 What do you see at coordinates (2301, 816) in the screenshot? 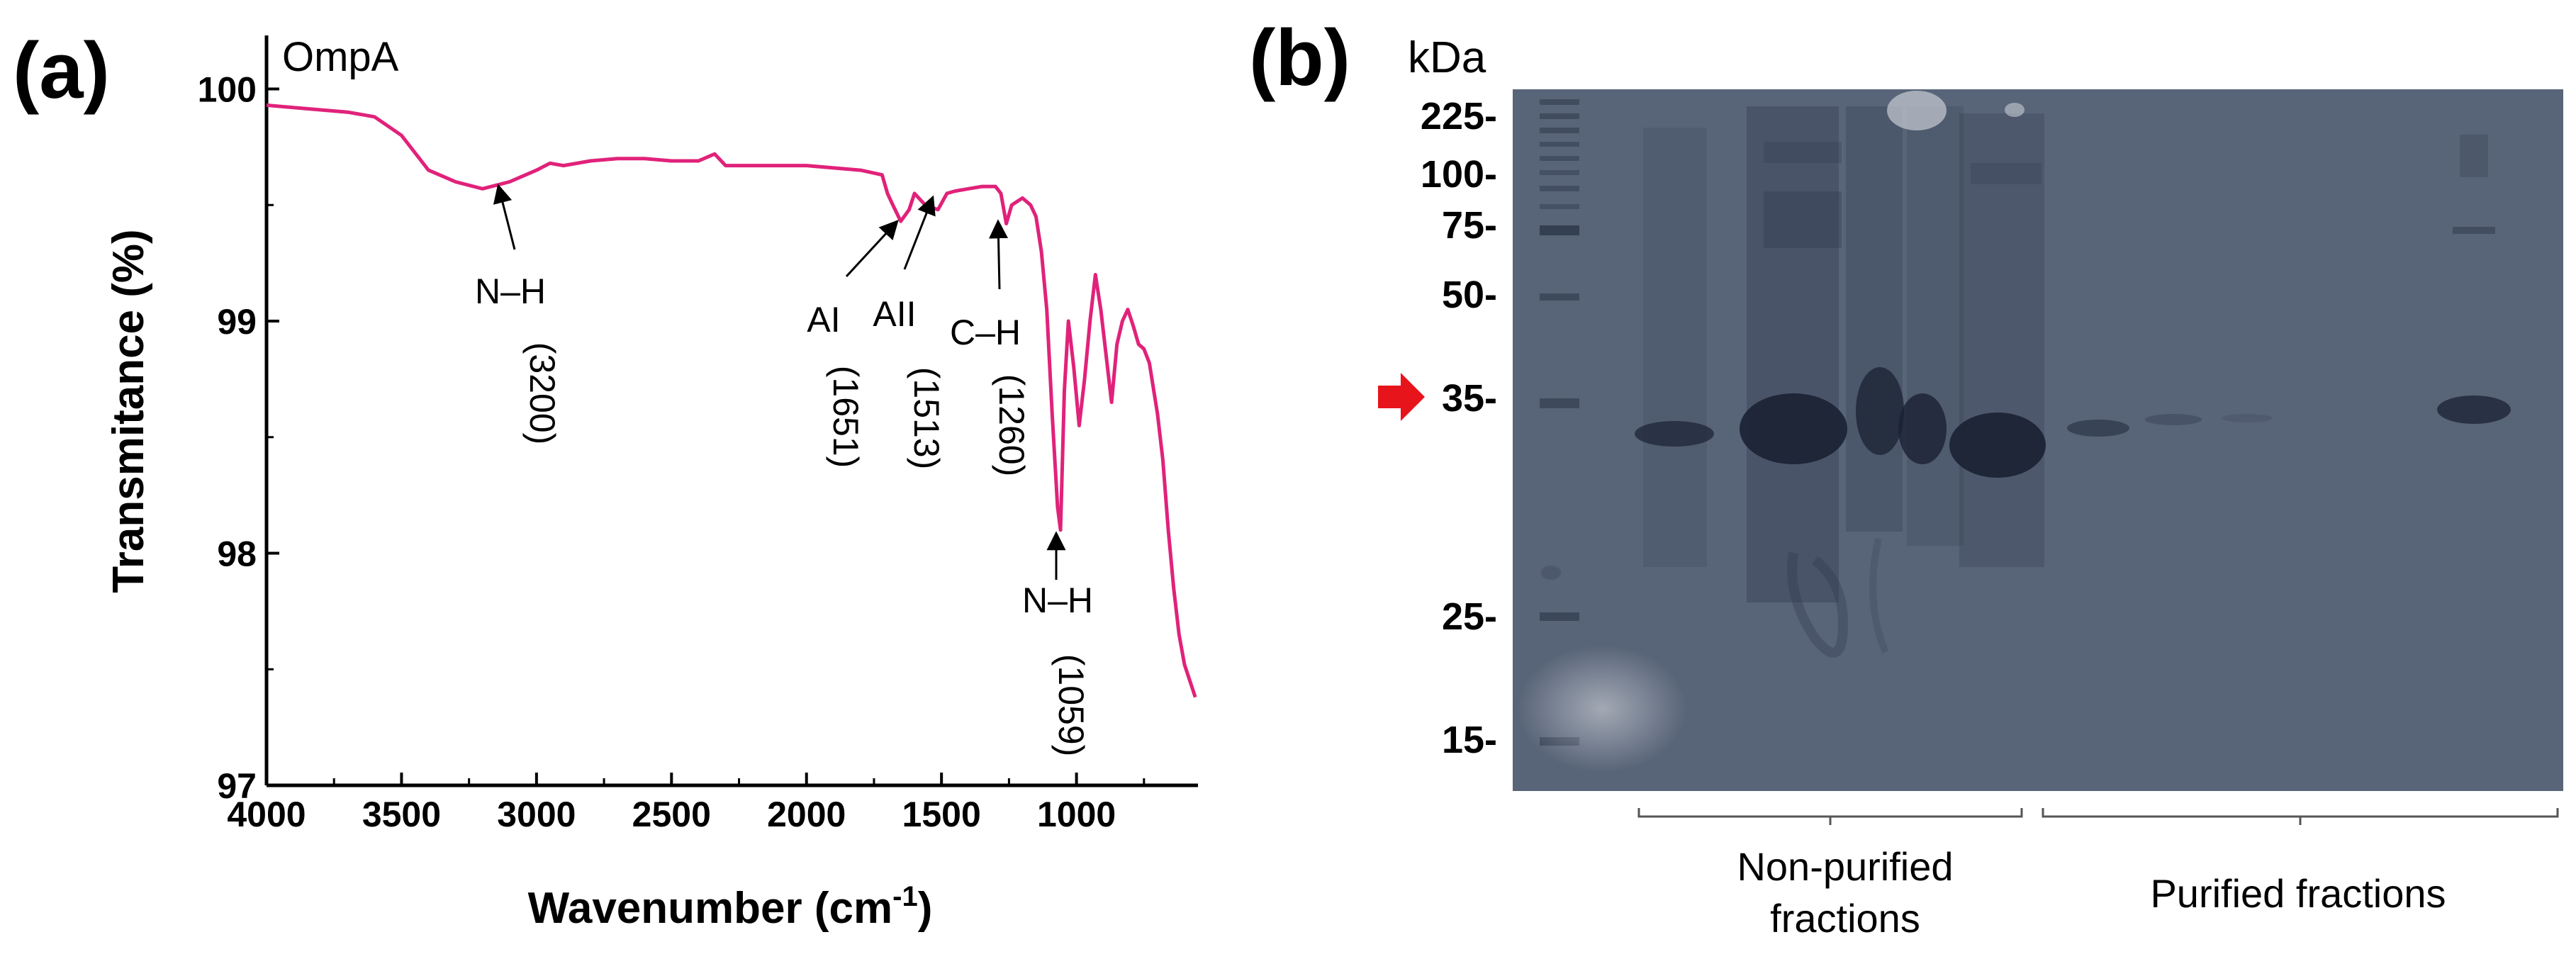
I see `bracket-purified` at bounding box center [2301, 816].